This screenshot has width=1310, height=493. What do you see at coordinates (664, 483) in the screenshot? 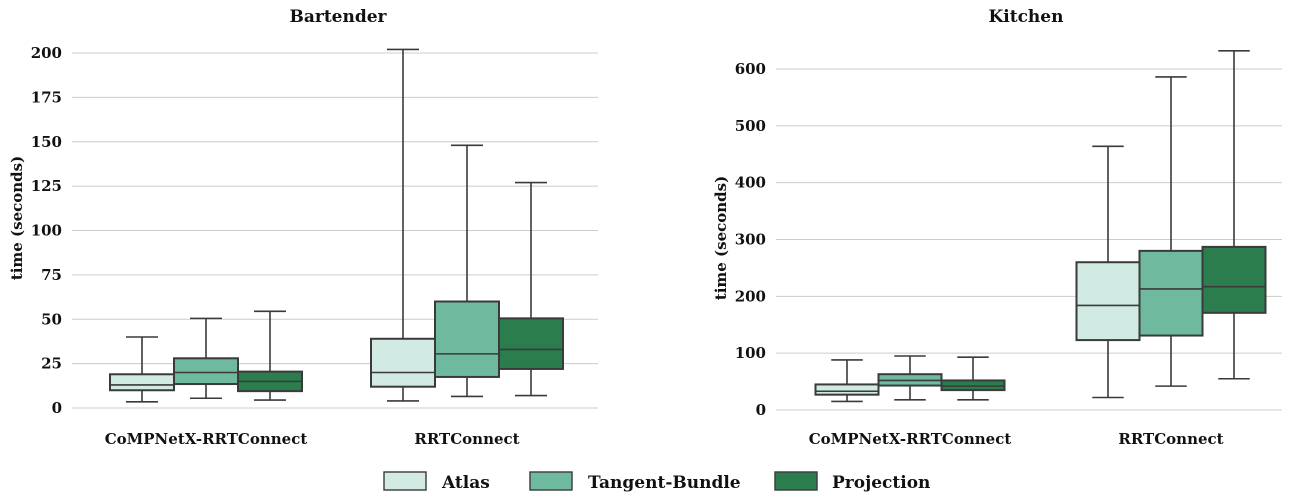
I see `legend-label: Tangent-Bundle` at bounding box center [664, 483].